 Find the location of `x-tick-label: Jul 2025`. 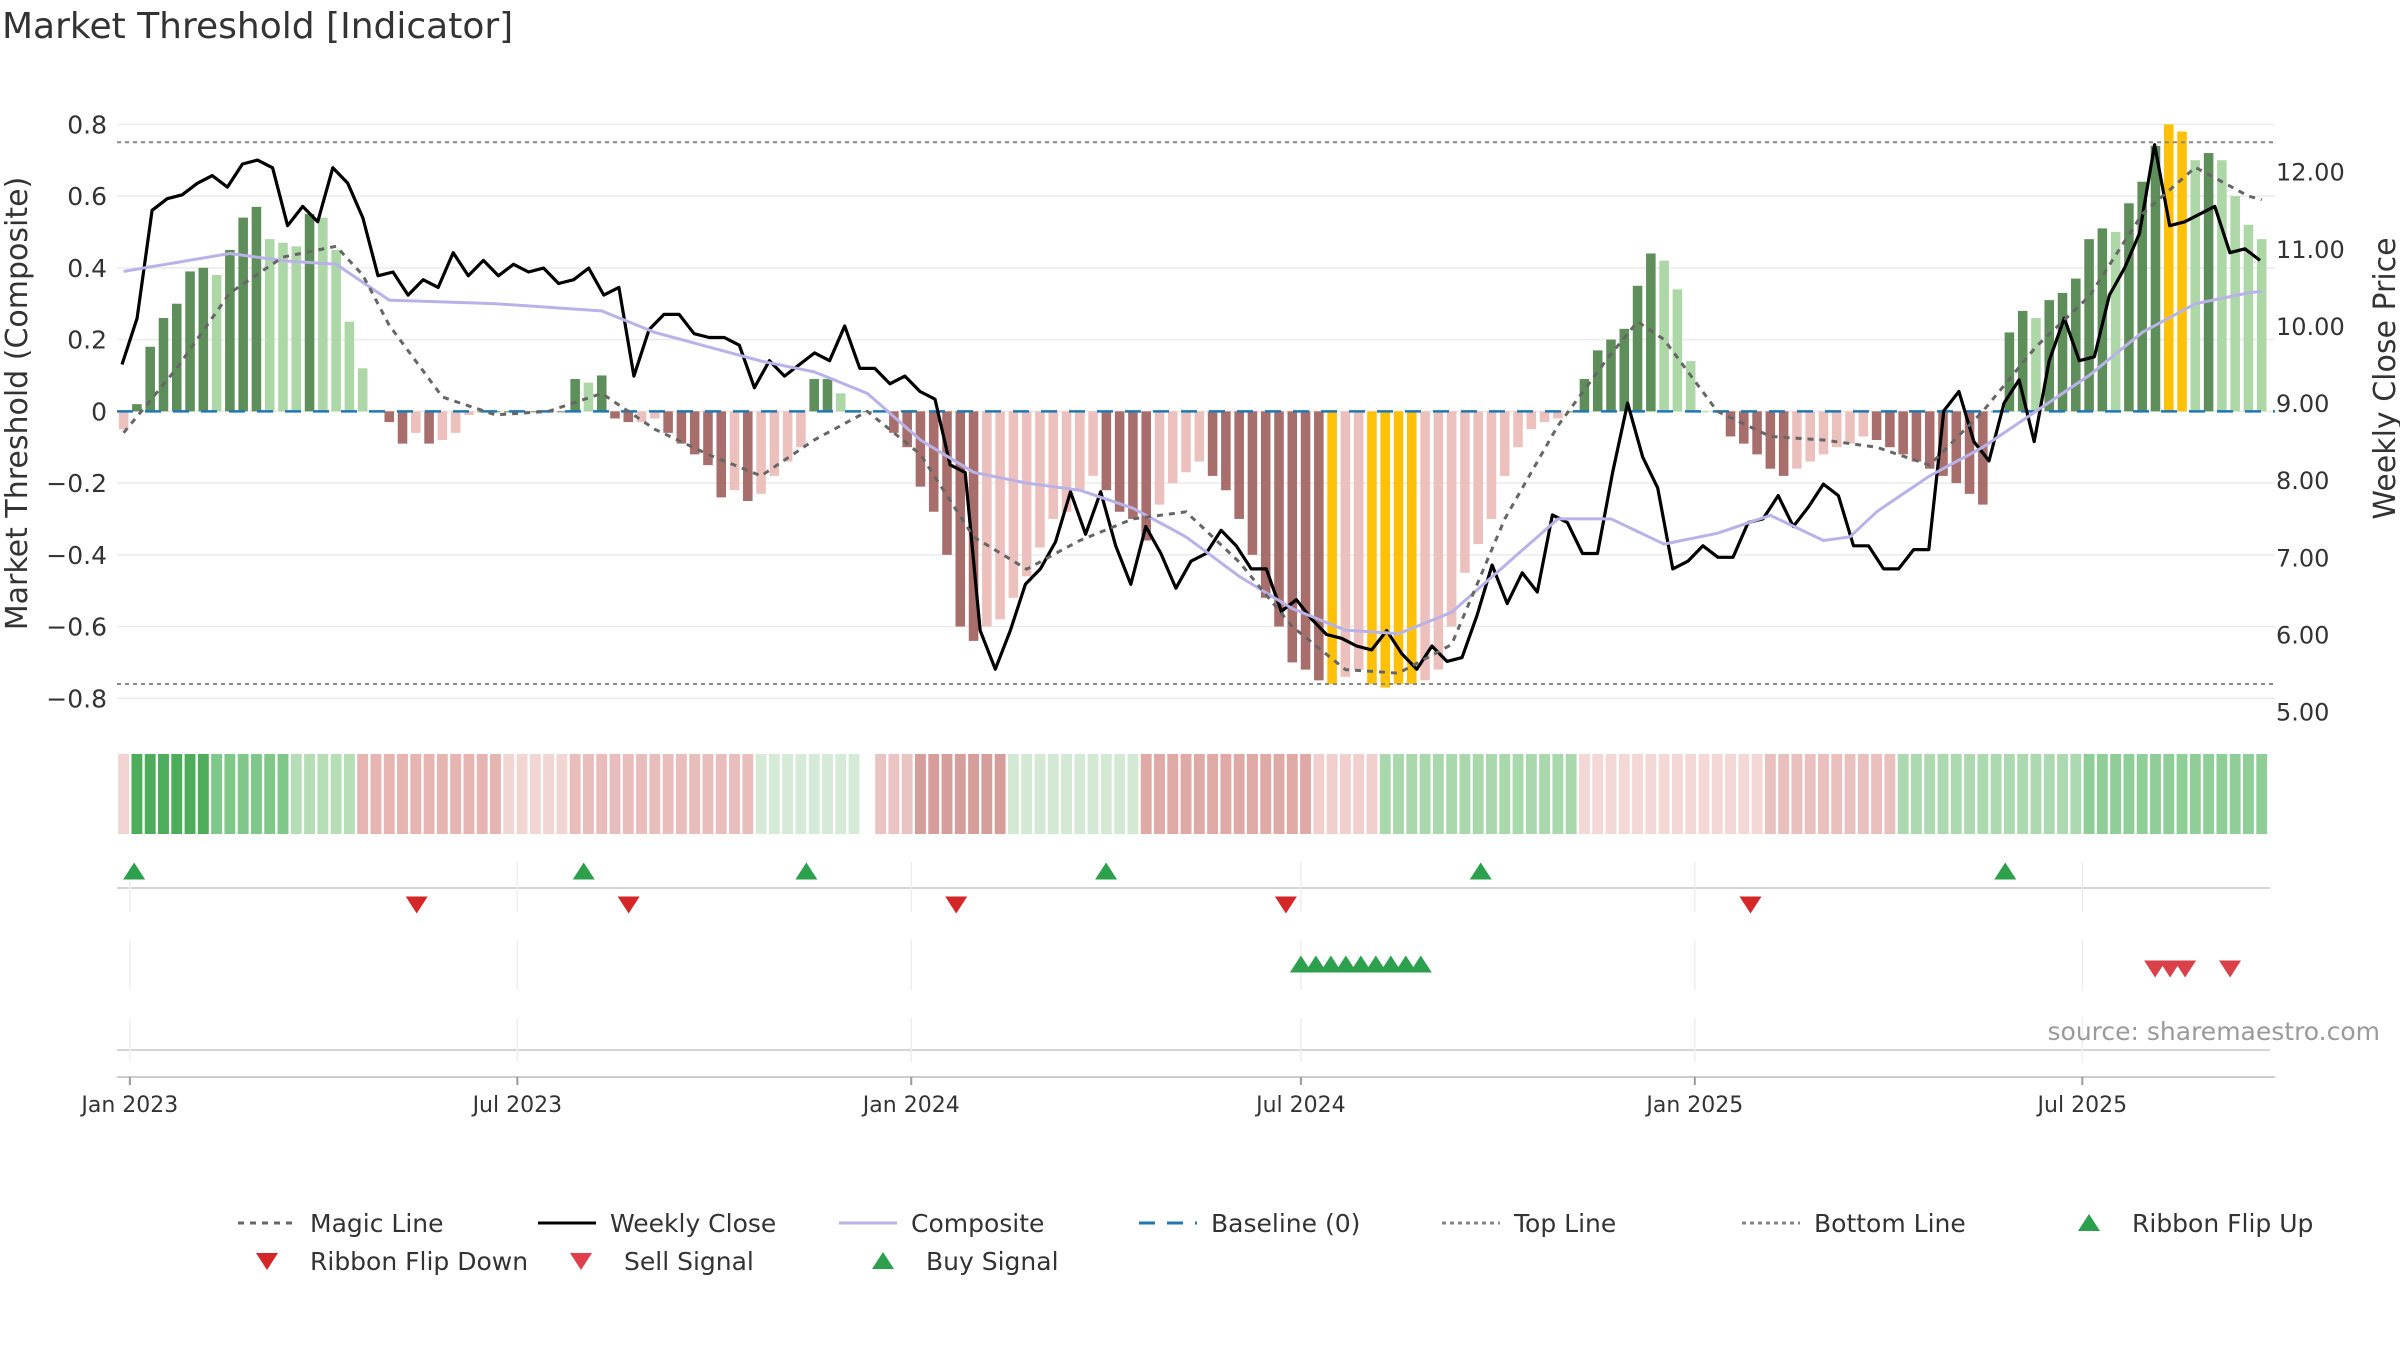

x-tick-label: Jul 2025 is located at coordinates (2082, 1105).